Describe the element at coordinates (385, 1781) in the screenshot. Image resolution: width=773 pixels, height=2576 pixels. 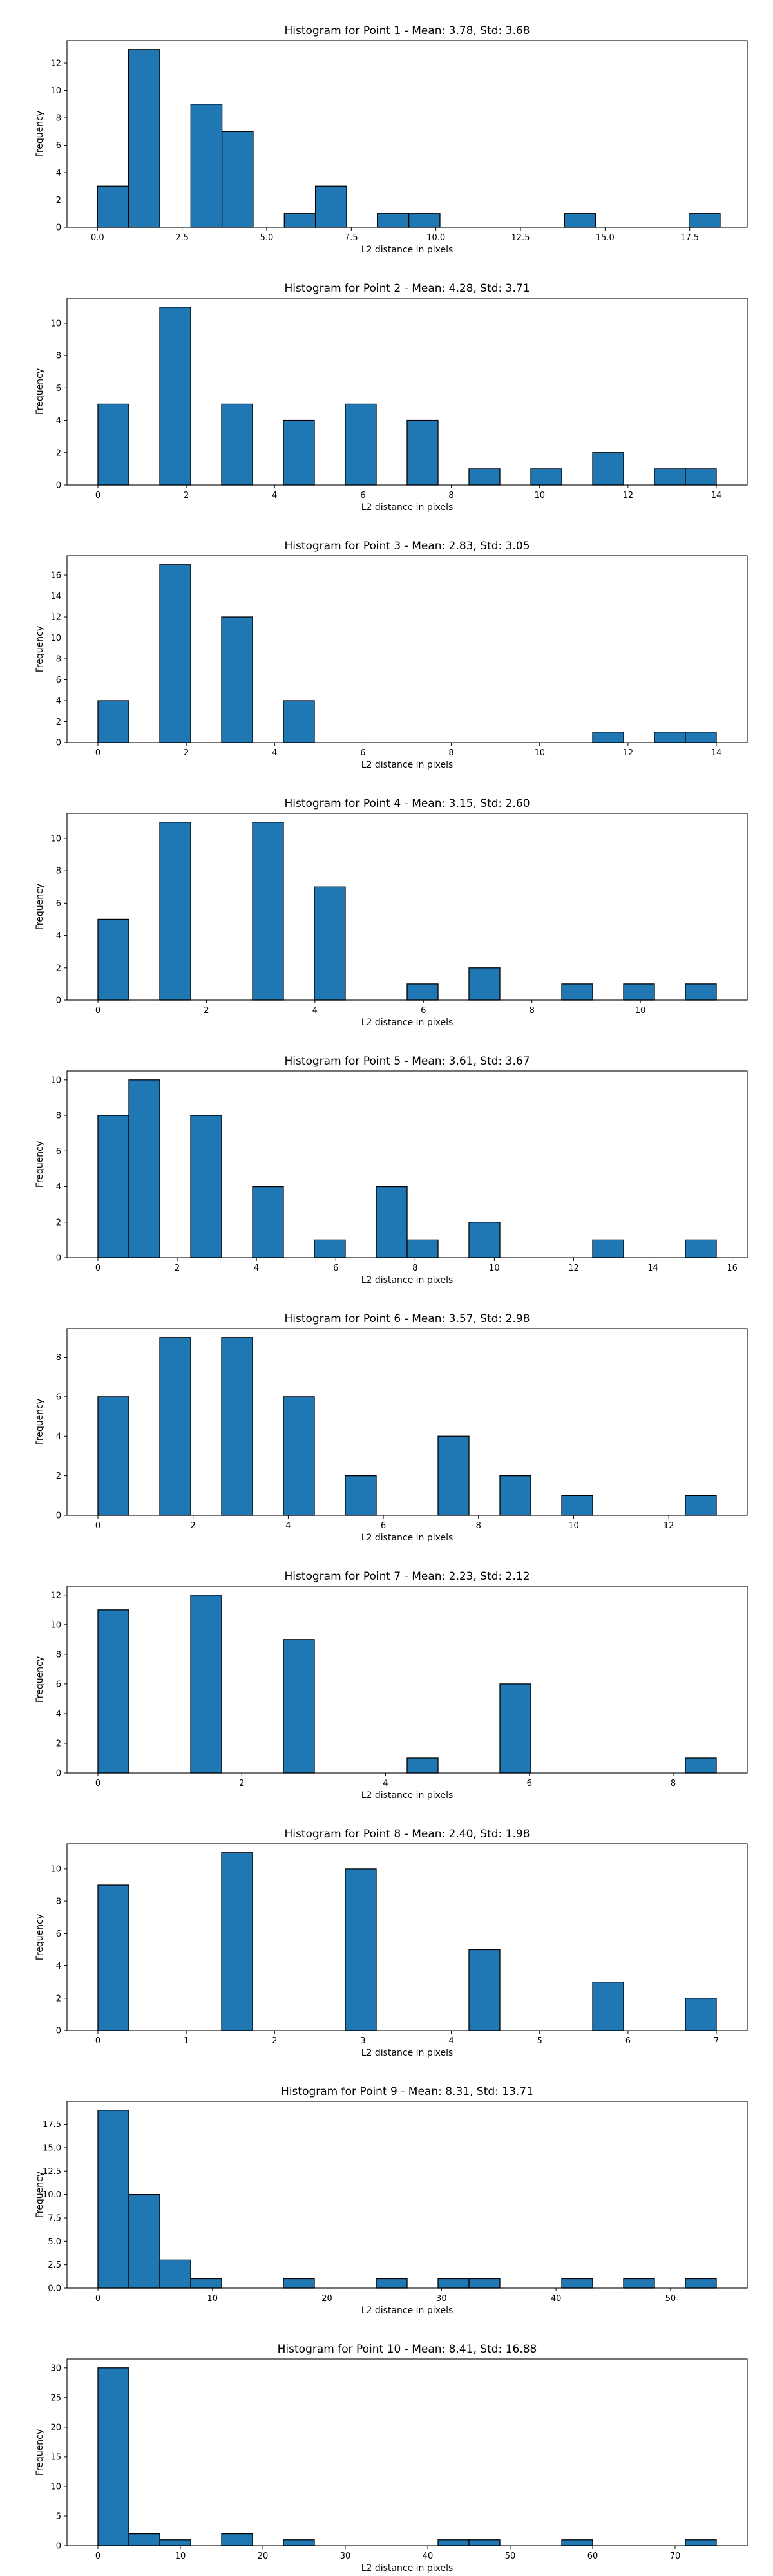
I see `x-axis-ticks: 0 2 4 6 8` at that location.